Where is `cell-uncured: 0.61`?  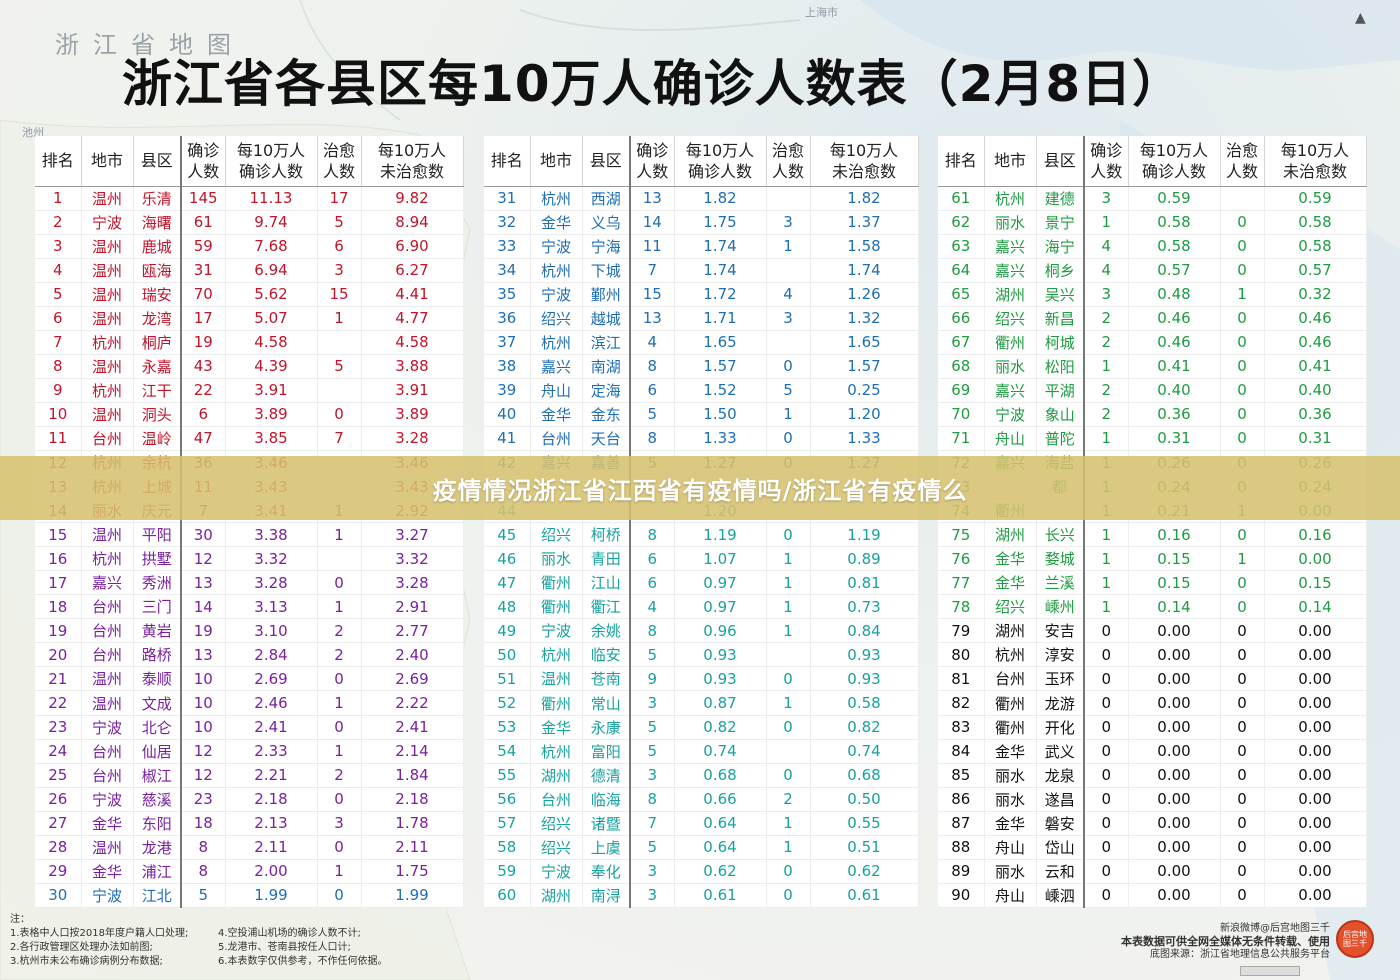 cell-uncured: 0.61 is located at coordinates (864, 895).